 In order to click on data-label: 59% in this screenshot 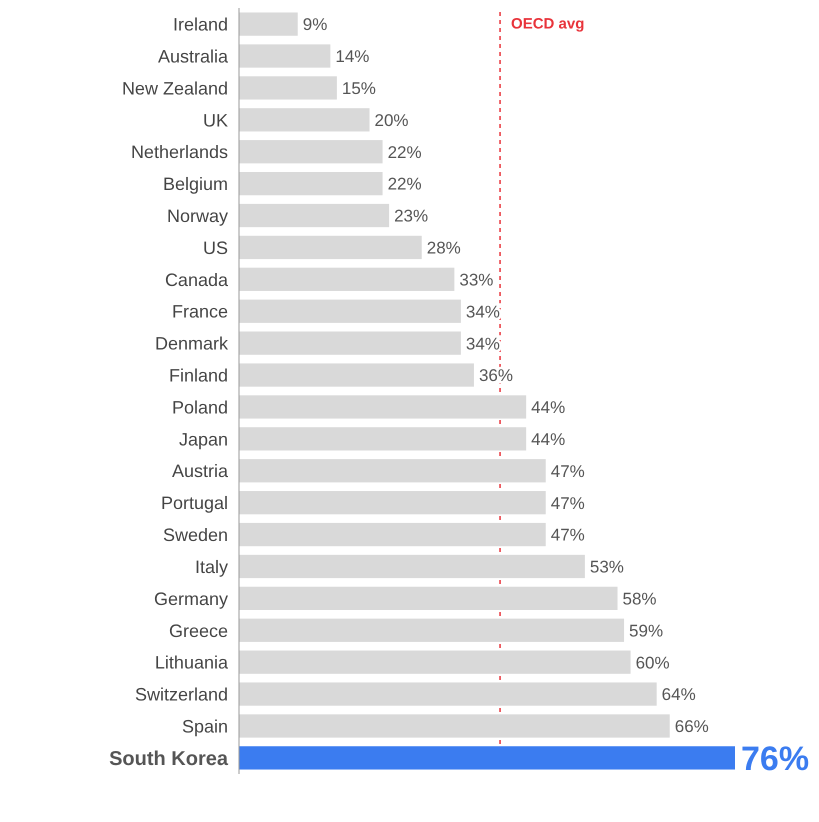, I will do `click(646, 630)`.